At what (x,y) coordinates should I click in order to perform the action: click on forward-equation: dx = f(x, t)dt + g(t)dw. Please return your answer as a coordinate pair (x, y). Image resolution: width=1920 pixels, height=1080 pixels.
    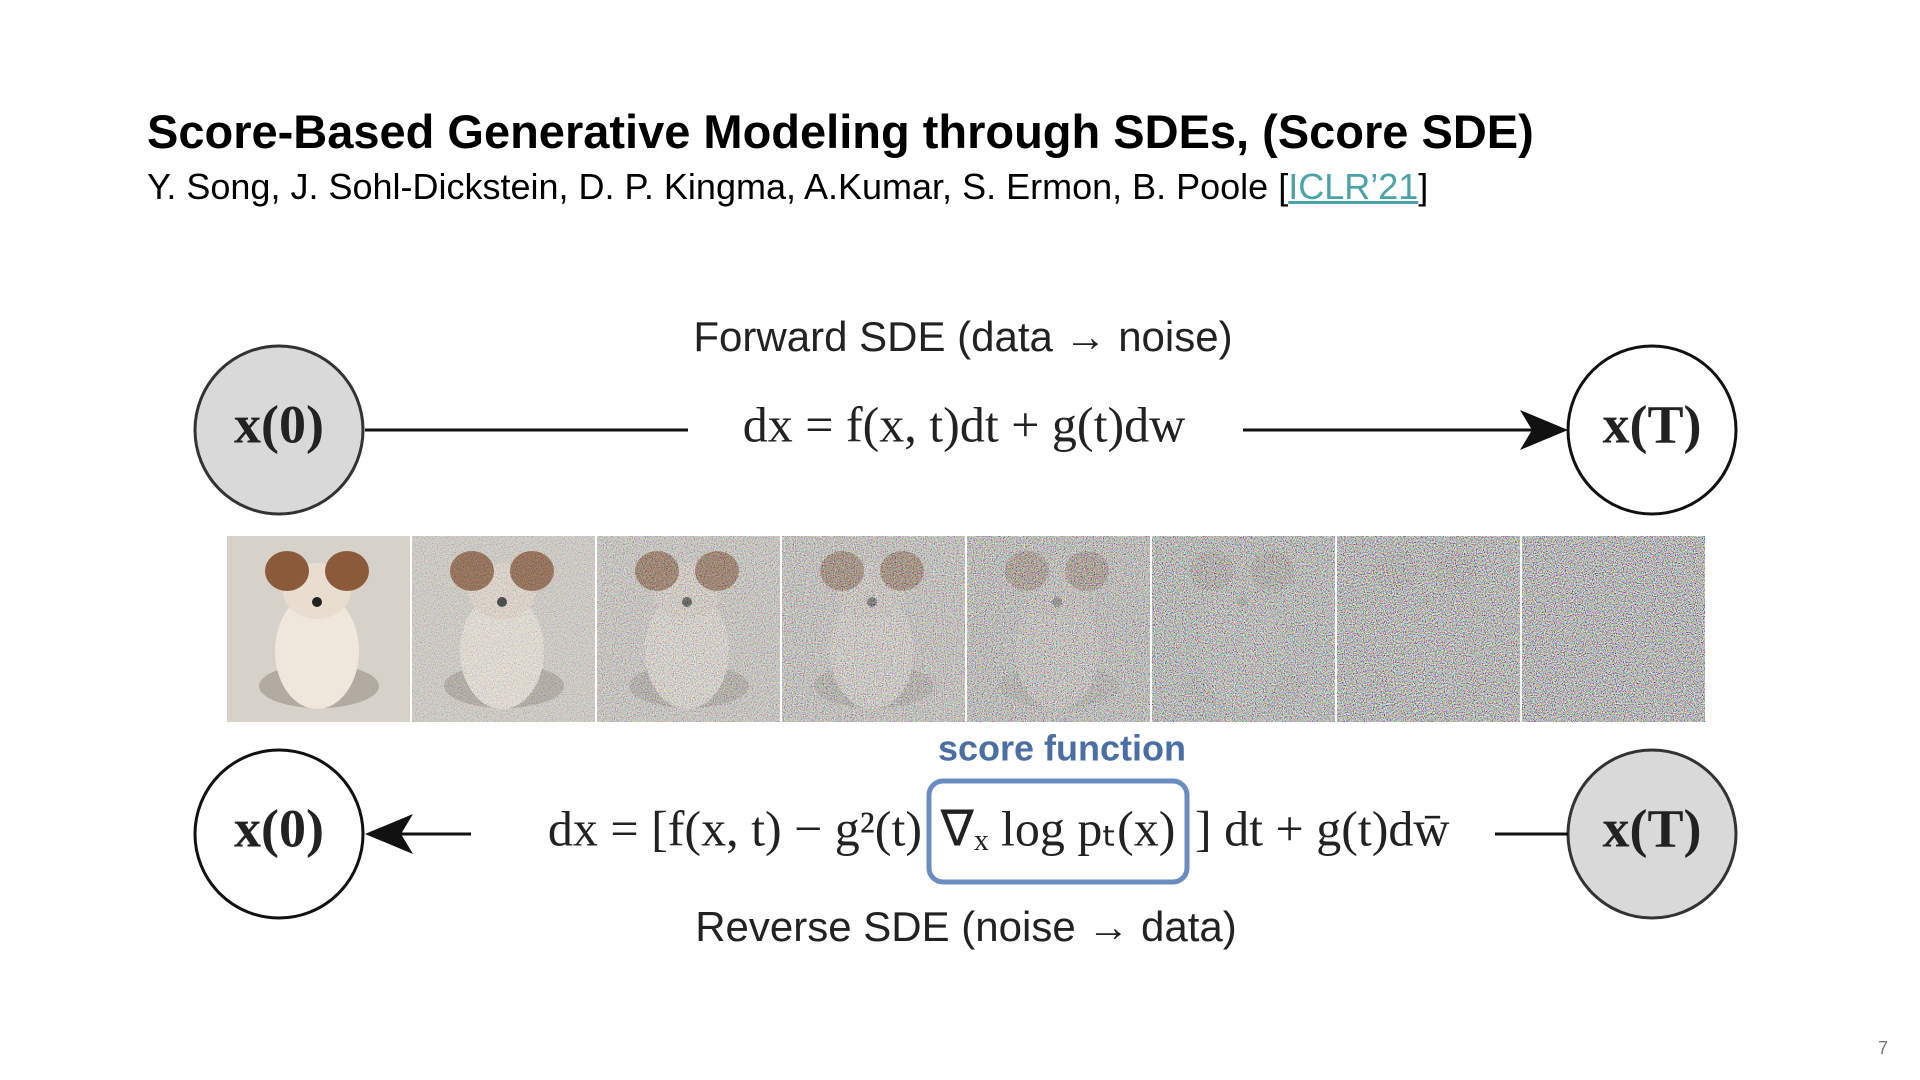
    Looking at the image, I should click on (964, 424).